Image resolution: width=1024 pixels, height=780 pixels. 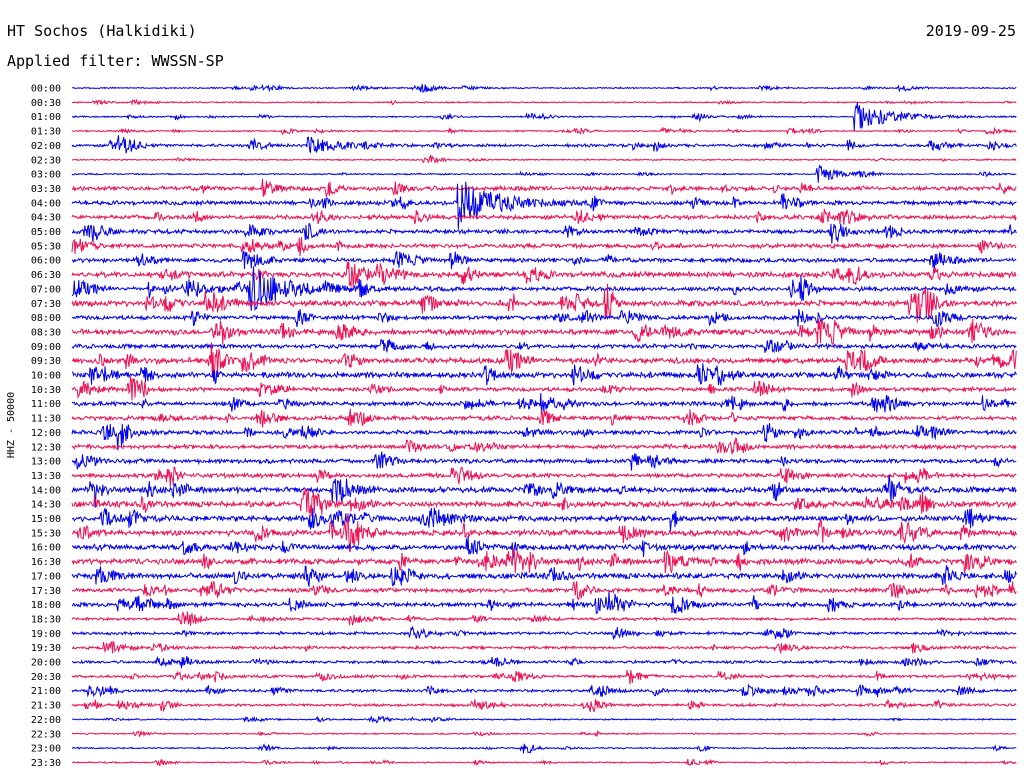 What do you see at coordinates (46, 519) in the screenshot?
I see `row-time-label: 15:00` at bounding box center [46, 519].